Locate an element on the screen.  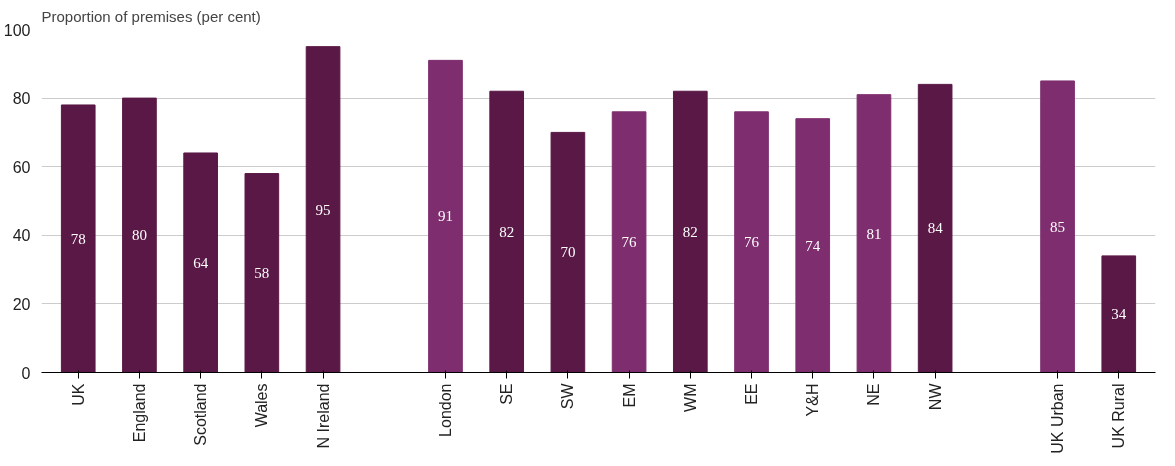
data-label: 84 is located at coordinates (935, 228).